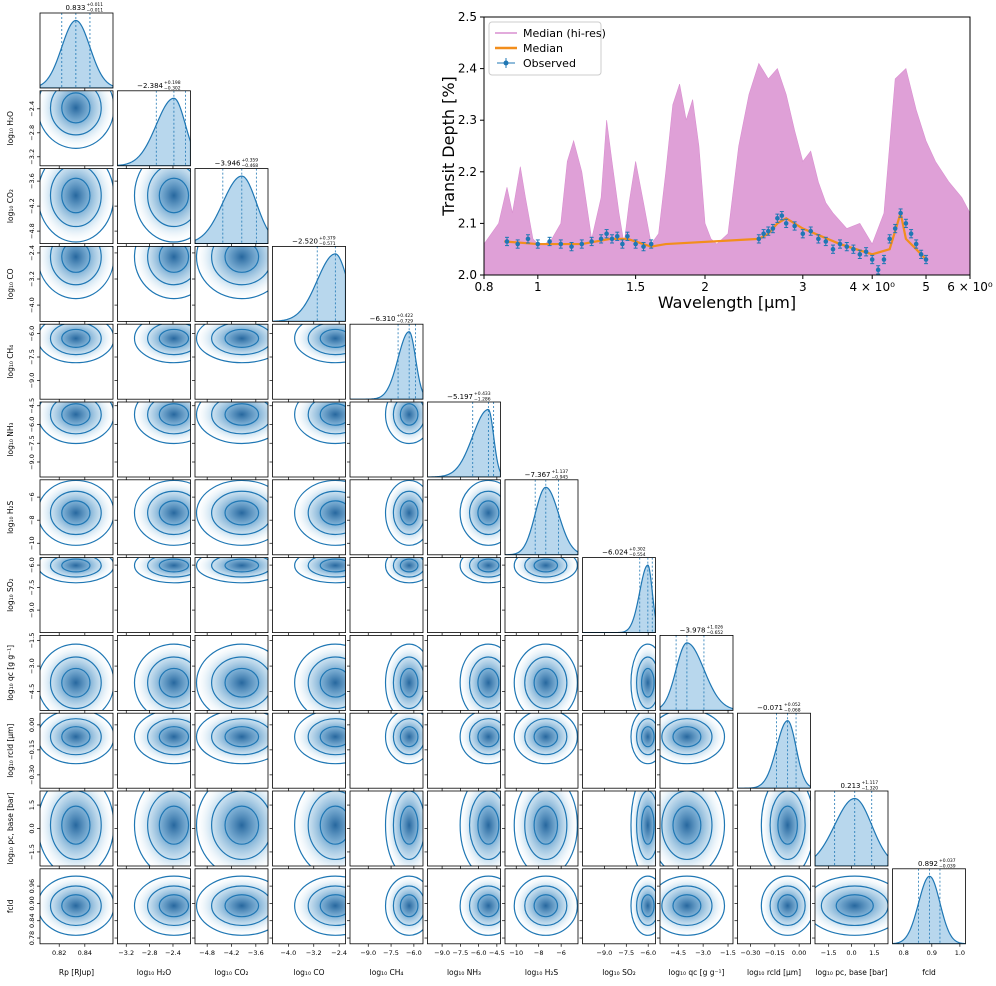 The width and height of the screenshot is (996, 986). What do you see at coordinates (405, 316) in the screenshot?
I see `param-title-plus: +0.422` at bounding box center [405, 316].